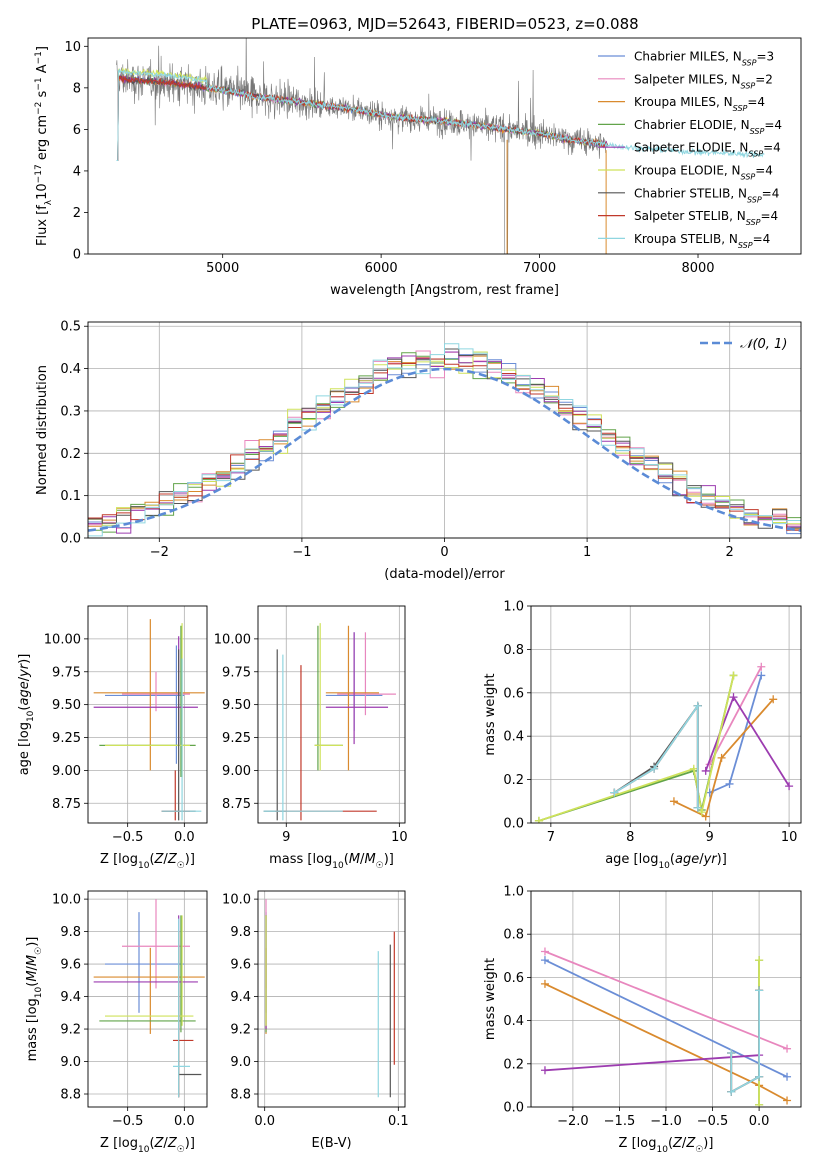  What do you see at coordinates (745, 1042) in the screenshot?
I see `weight-line-salpeter_stelib` at bounding box center [745, 1042].